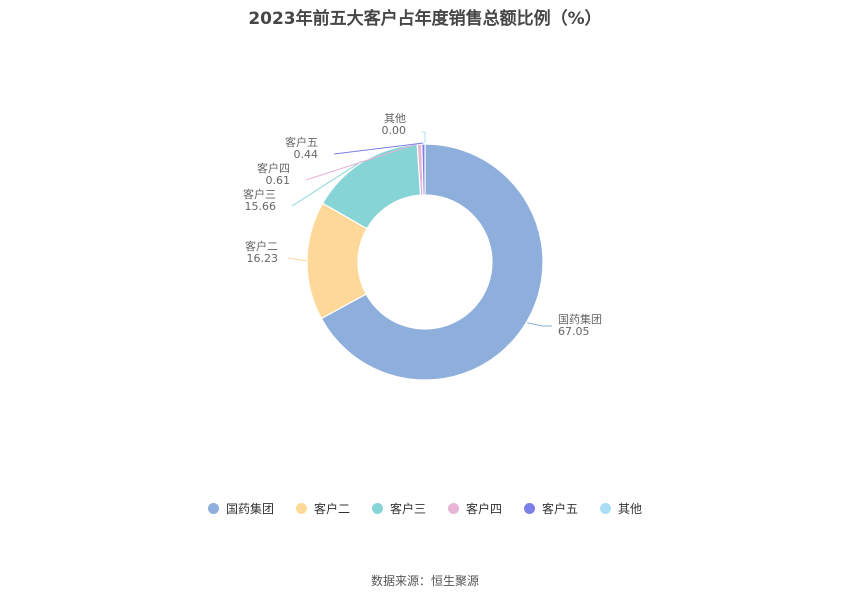 The height and width of the screenshot is (600, 850). Describe the element at coordinates (261, 206) in the screenshot. I see `slice-value-3: 15.66` at that location.